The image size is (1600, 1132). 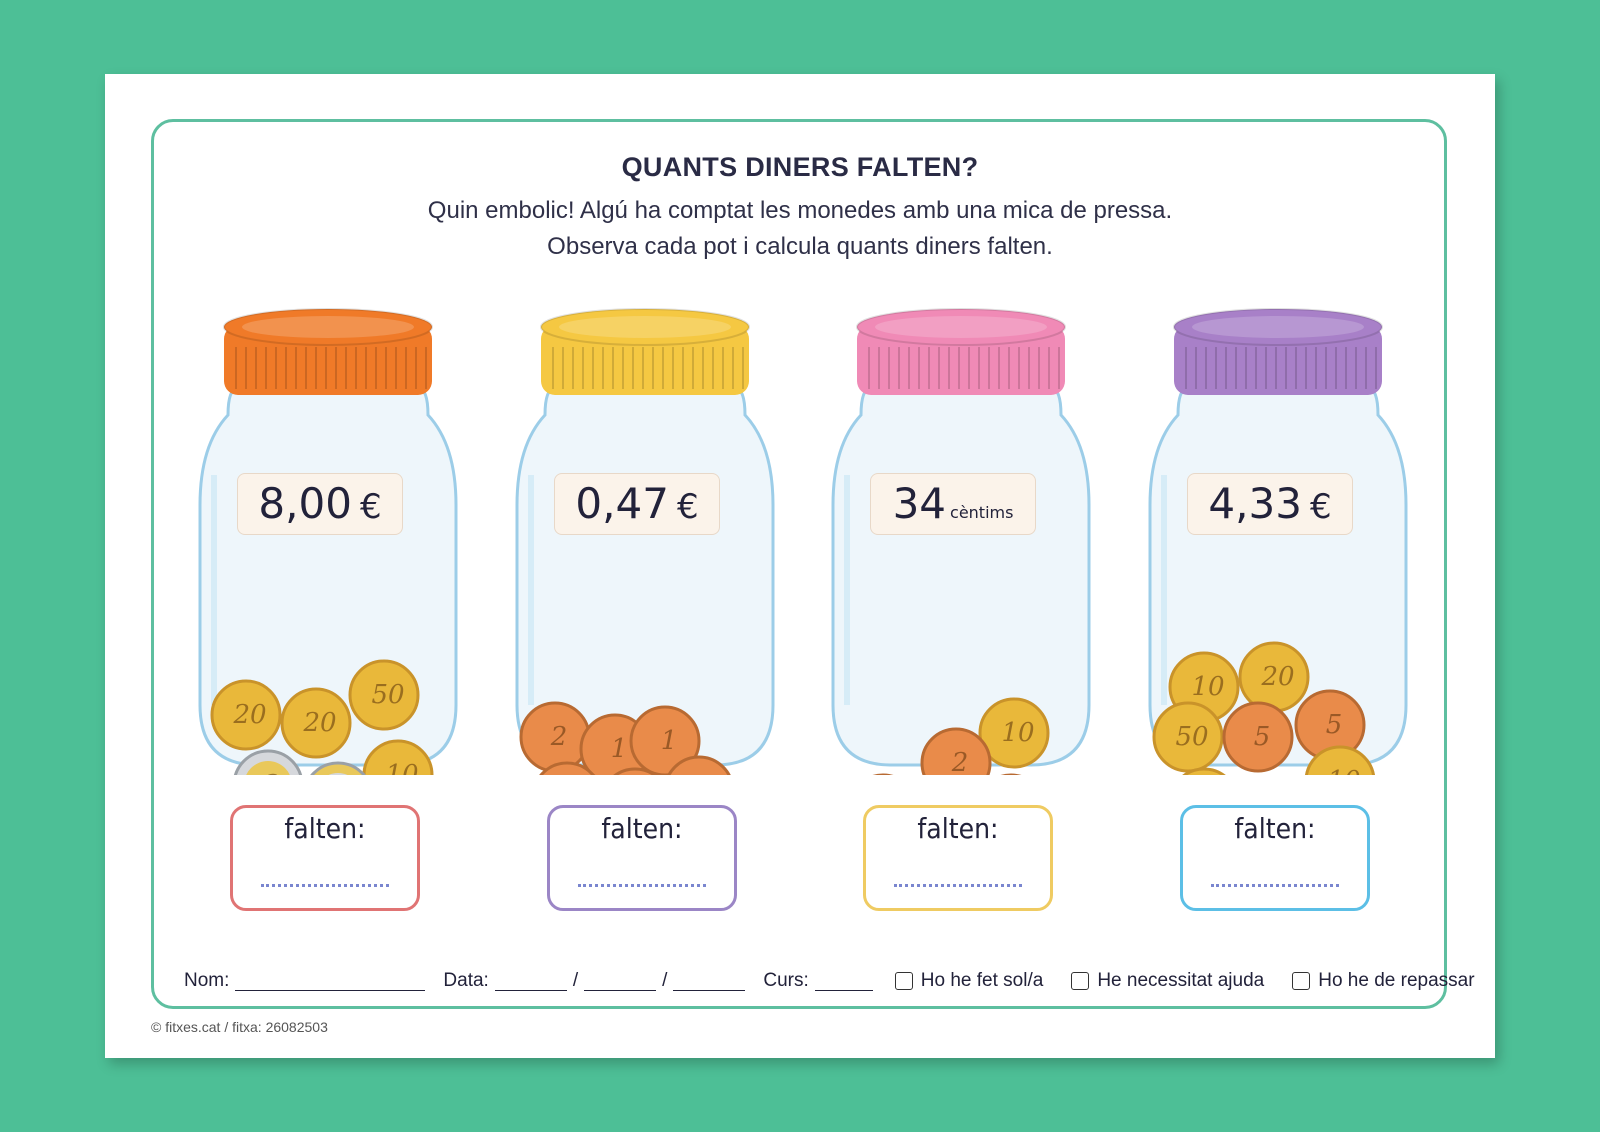 What do you see at coordinates (325, 858) in the screenshot?
I see `answer-box-1: falten:` at bounding box center [325, 858].